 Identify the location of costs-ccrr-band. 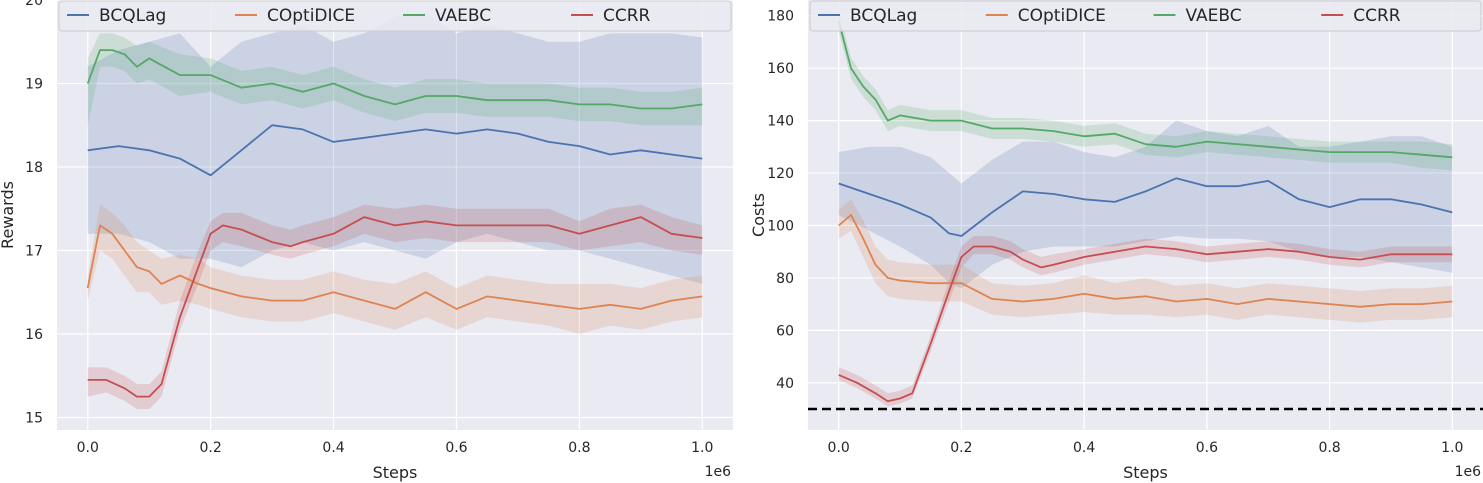
(1145, 321).